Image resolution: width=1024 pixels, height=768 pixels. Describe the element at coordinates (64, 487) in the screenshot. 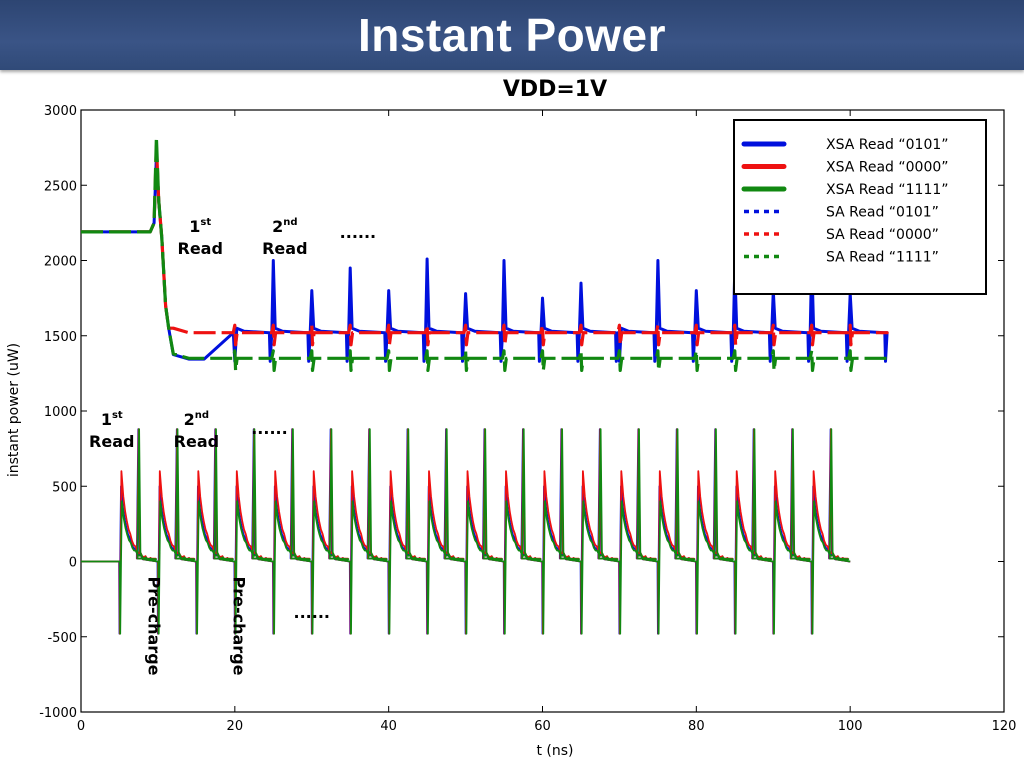

I see `y-tick-label: 500` at that location.